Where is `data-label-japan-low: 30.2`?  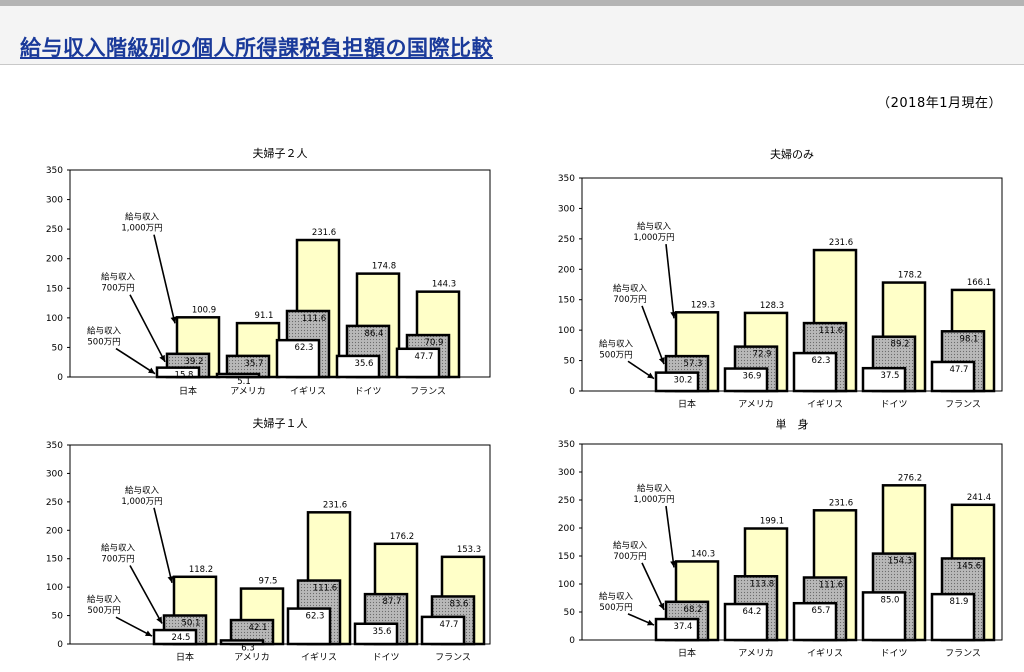 data-label-japan-low: 30.2 is located at coordinates (683, 381).